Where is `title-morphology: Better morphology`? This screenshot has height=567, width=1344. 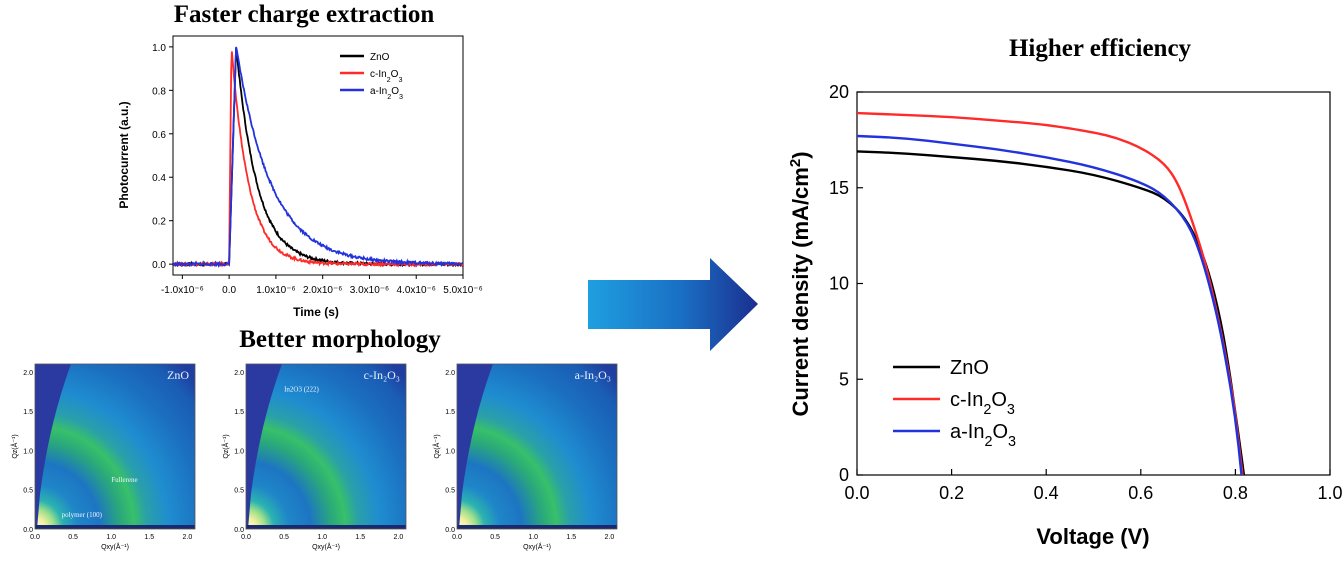 title-morphology: Better morphology is located at coordinates (340, 339).